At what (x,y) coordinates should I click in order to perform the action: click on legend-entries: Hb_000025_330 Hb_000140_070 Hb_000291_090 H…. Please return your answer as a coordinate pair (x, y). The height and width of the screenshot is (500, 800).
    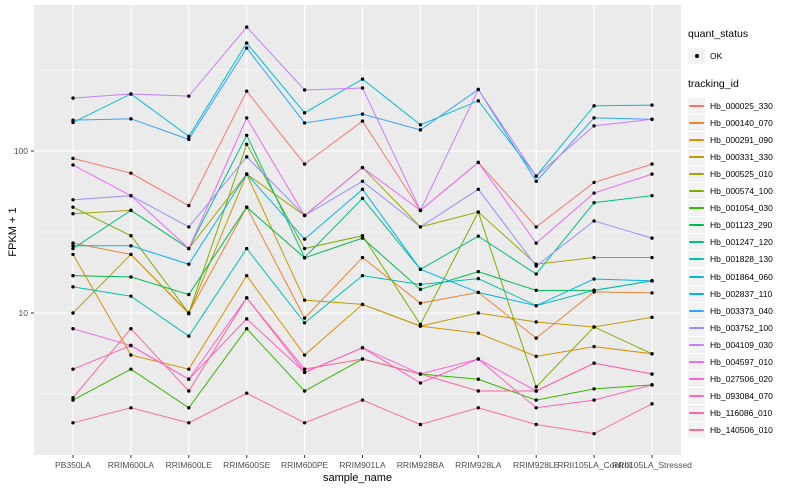
    Looking at the image, I should click on (744, 268).